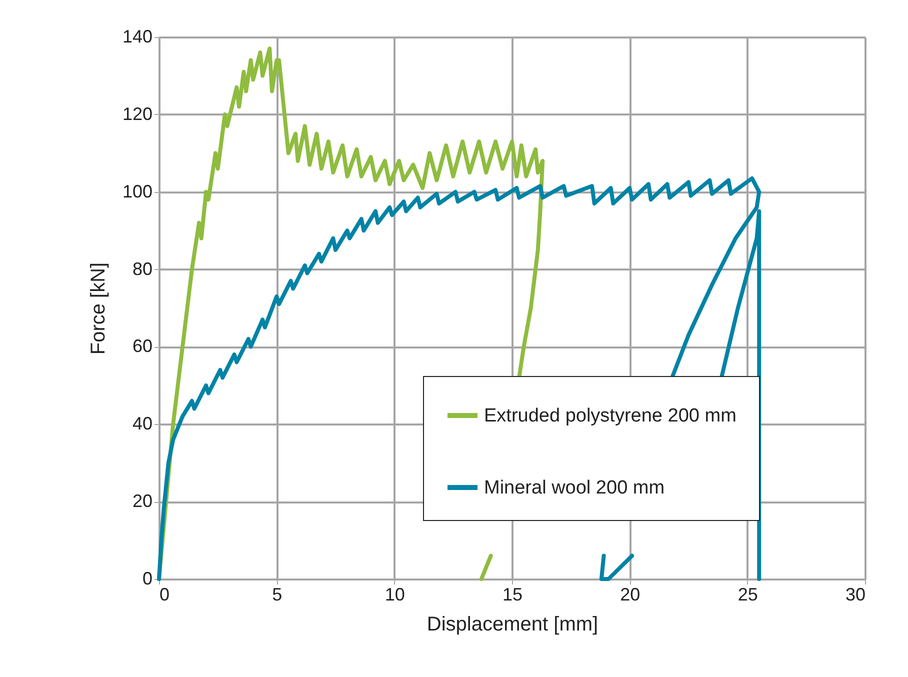  What do you see at coordinates (630, 594) in the screenshot?
I see `x-tick-label: 20` at bounding box center [630, 594].